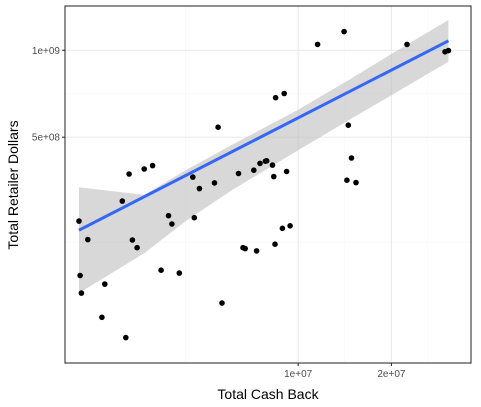 The height and width of the screenshot is (407, 481). Describe the element at coordinates (391, 374) in the screenshot. I see `x-tick-label: 2e+07` at that location.